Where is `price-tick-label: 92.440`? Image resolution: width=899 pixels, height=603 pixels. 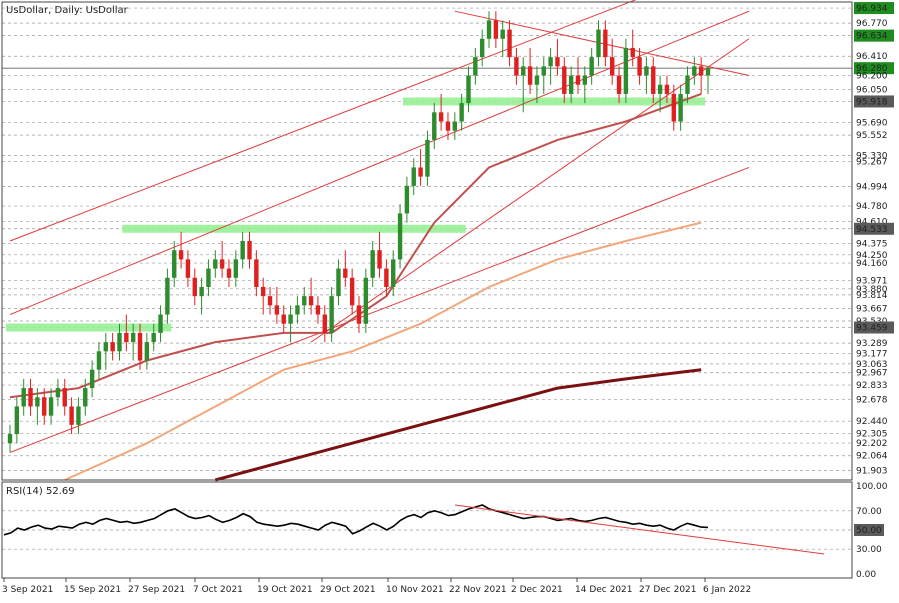 price-tick-label: 92.440 is located at coordinates (872, 422).